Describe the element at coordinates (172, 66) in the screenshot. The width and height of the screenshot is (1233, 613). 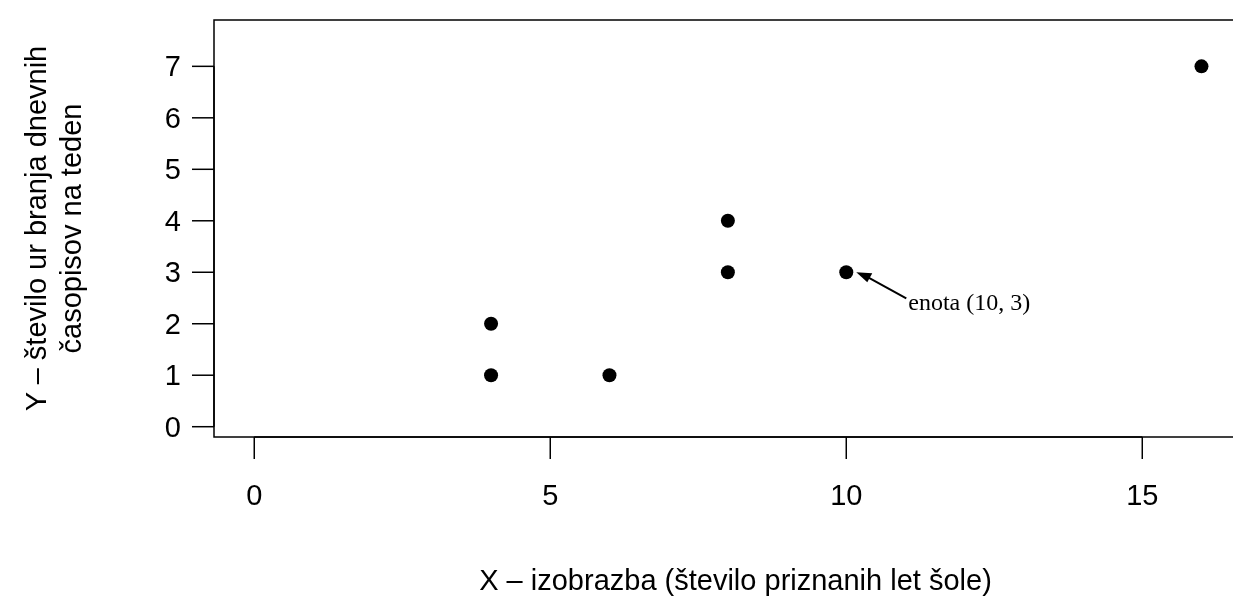
I see `y-tick-label: 7` at that location.